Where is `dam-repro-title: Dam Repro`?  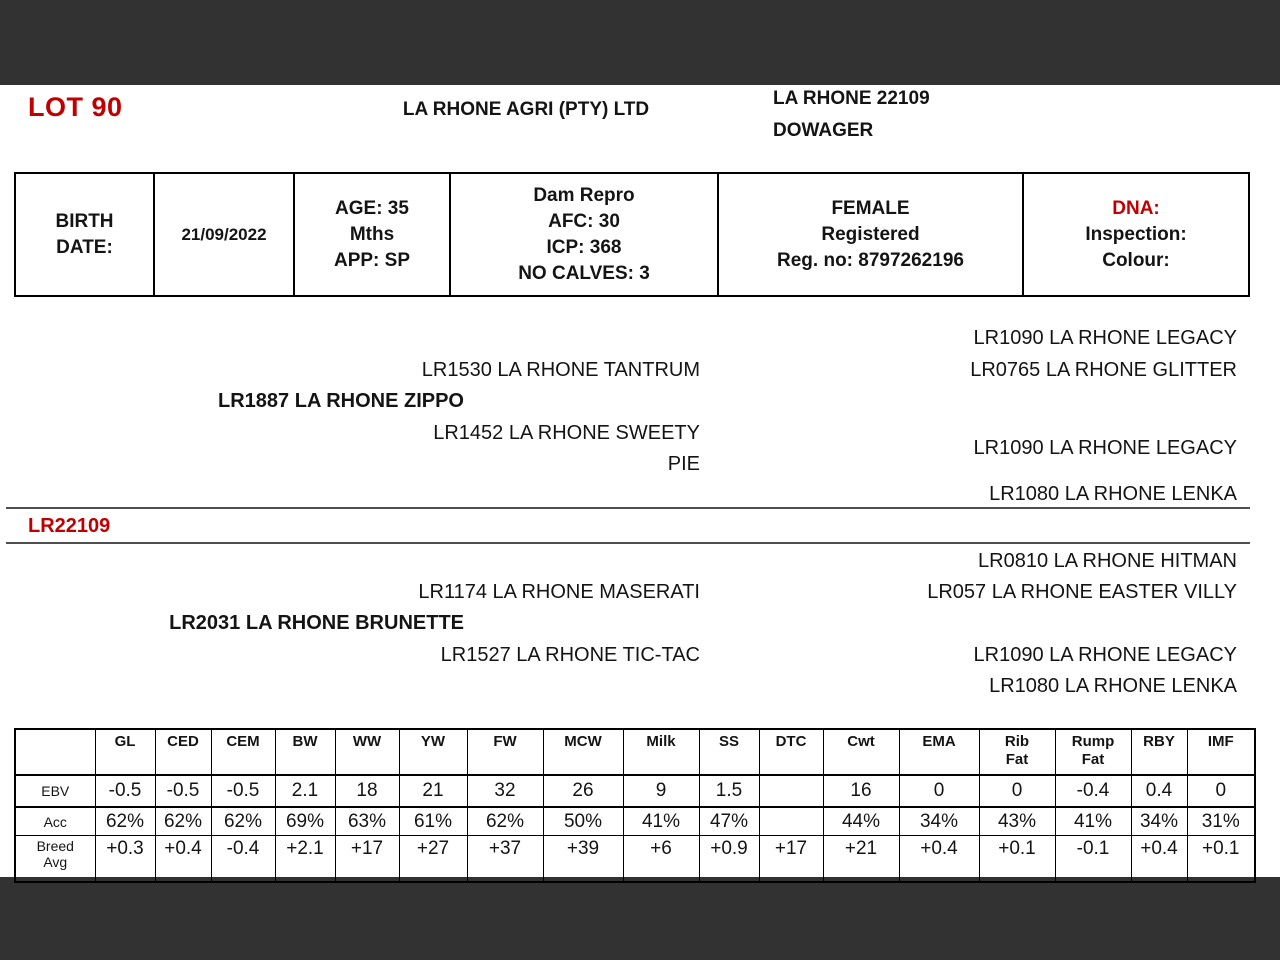
dam-repro-title: Dam Repro is located at coordinates (584, 195).